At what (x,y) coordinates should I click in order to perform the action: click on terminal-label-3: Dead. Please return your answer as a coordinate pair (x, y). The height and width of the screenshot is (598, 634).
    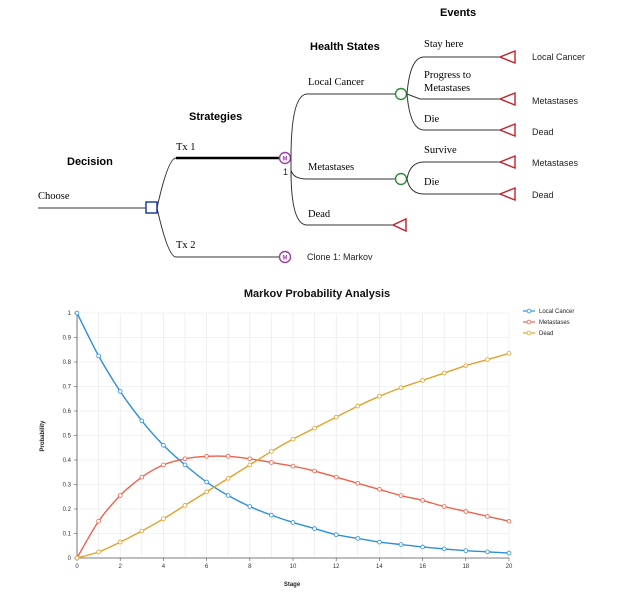
    Looking at the image, I should click on (543, 132).